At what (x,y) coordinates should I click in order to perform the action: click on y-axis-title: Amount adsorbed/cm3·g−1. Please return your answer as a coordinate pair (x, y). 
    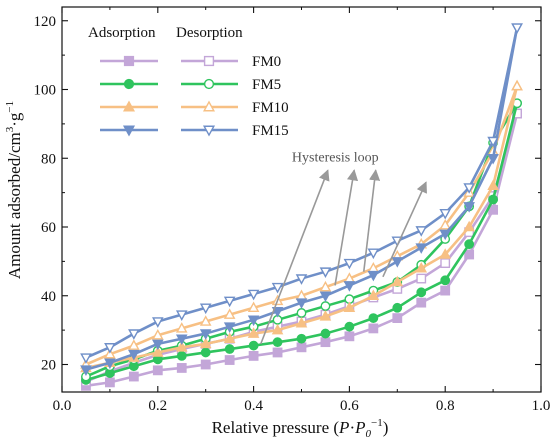
    Looking at the image, I should click on (14, 190).